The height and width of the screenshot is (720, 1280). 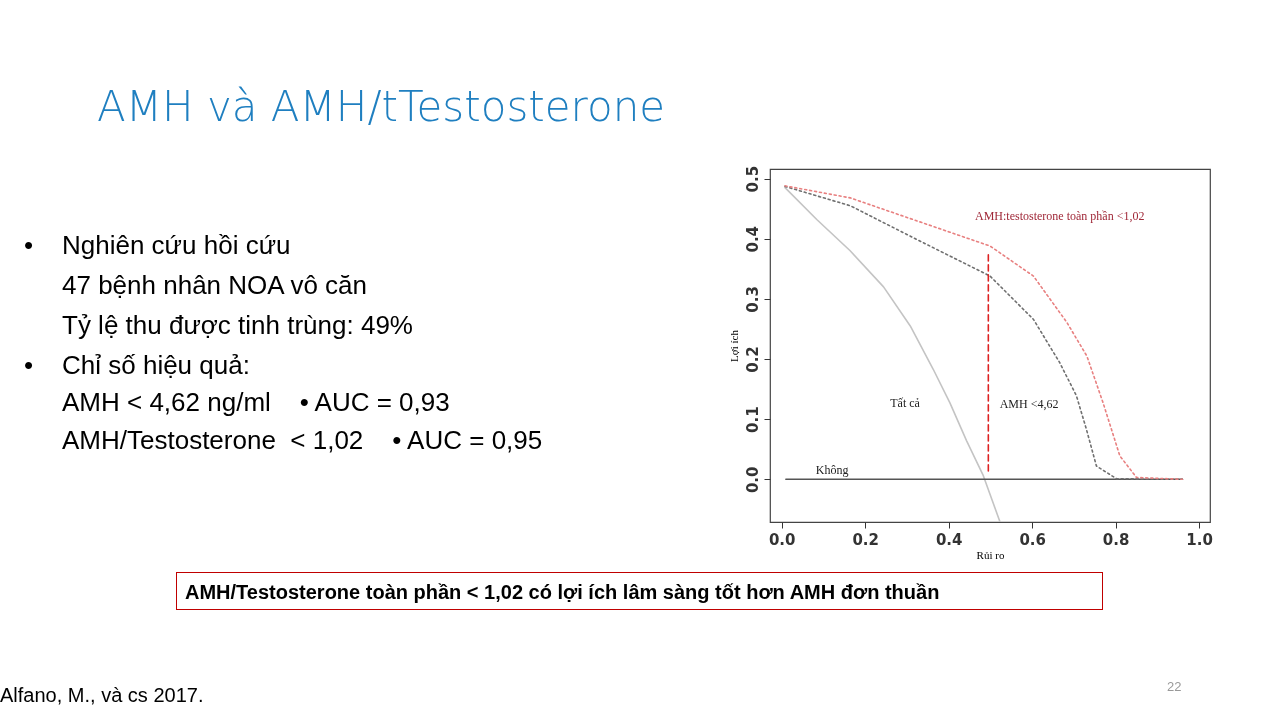 What do you see at coordinates (302, 440) in the screenshot?
I see `text: AMH/Testosterone < 1,02 • AUC = 0,95` at bounding box center [302, 440].